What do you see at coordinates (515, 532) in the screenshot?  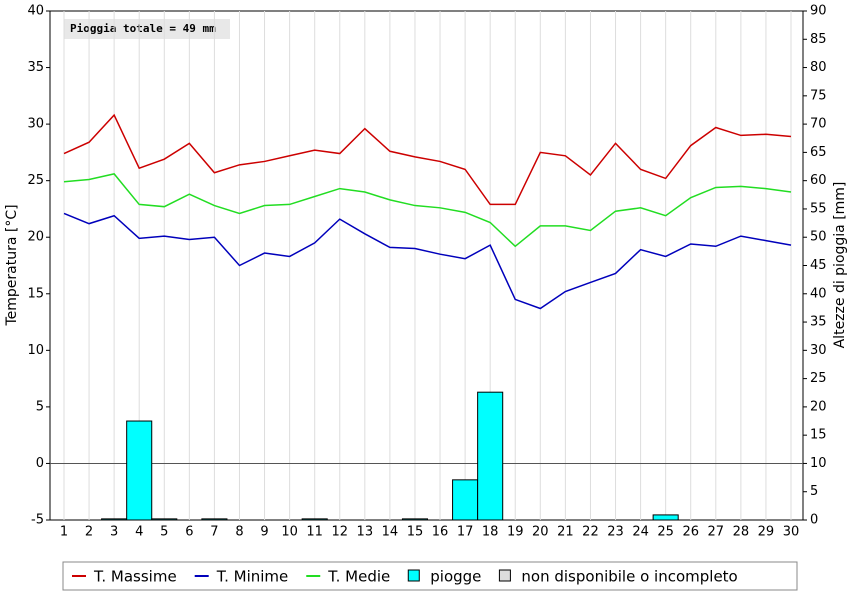 I see `x-tick-label: 19` at bounding box center [515, 532].